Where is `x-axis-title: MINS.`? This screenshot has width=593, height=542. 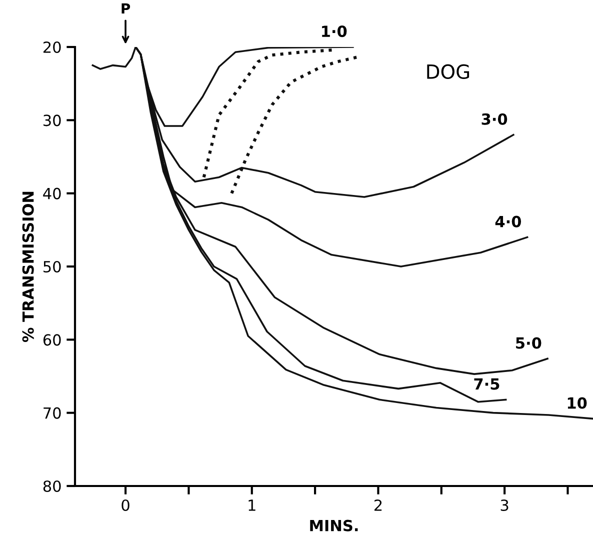
x-axis-title: MINS. is located at coordinates (334, 526).